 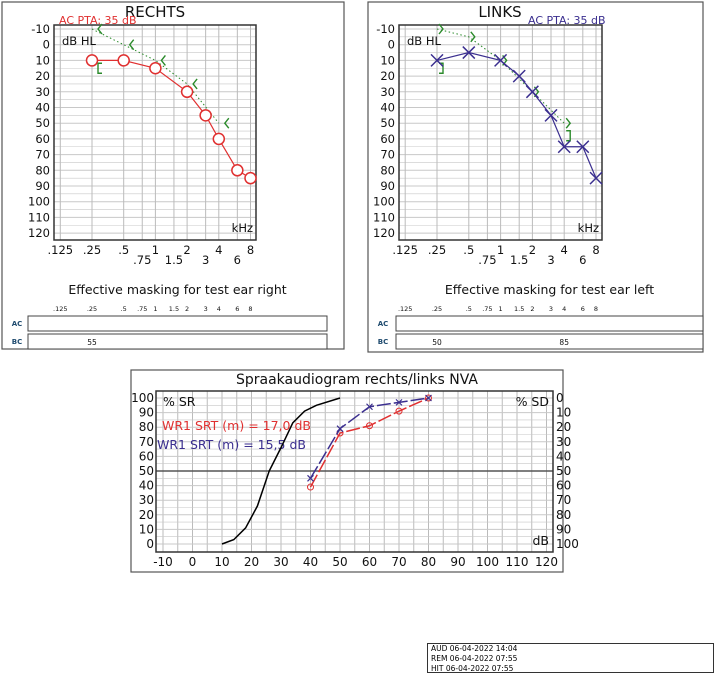 What do you see at coordinates (499, 12) in the screenshot?
I see `audiogram-title: LINKS` at bounding box center [499, 12].